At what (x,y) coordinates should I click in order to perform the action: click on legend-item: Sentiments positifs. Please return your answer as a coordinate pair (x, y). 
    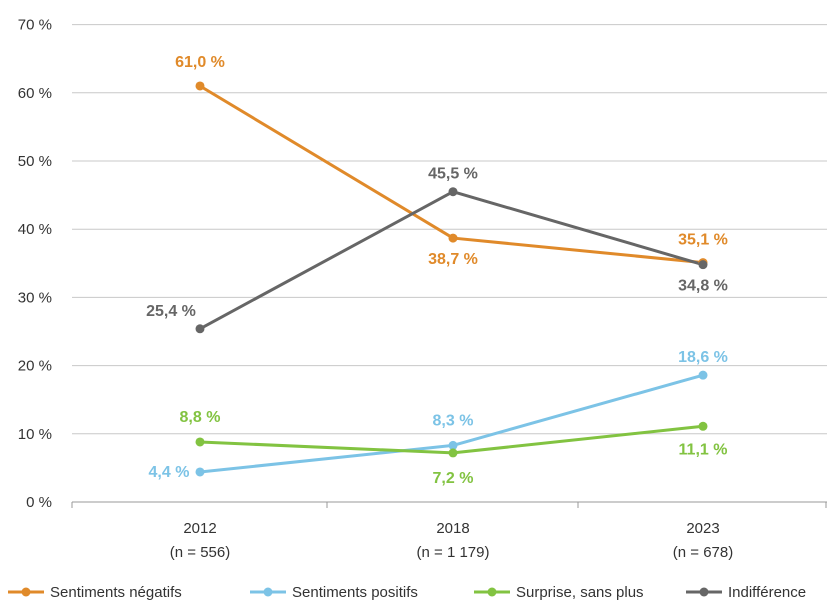
    Looking at the image, I should click on (334, 592).